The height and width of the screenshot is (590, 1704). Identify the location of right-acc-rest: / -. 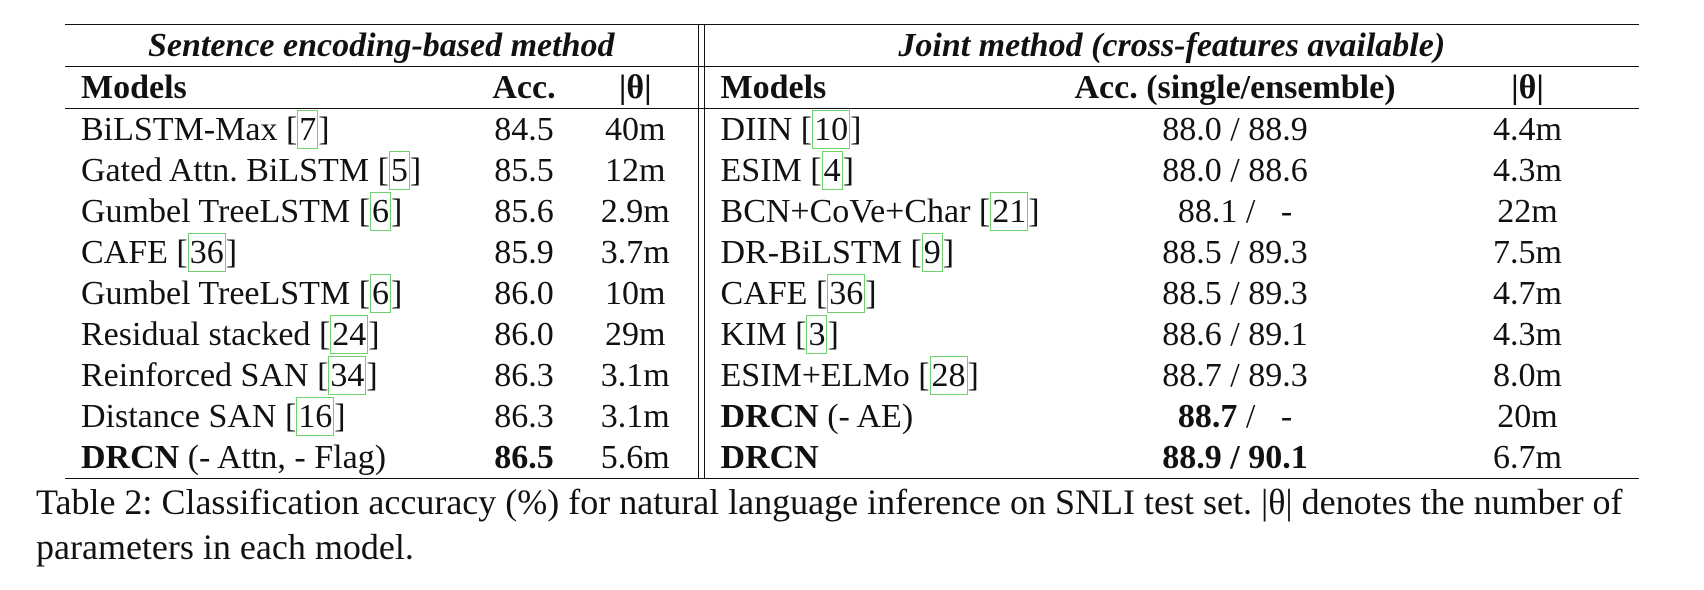
(1269, 416).